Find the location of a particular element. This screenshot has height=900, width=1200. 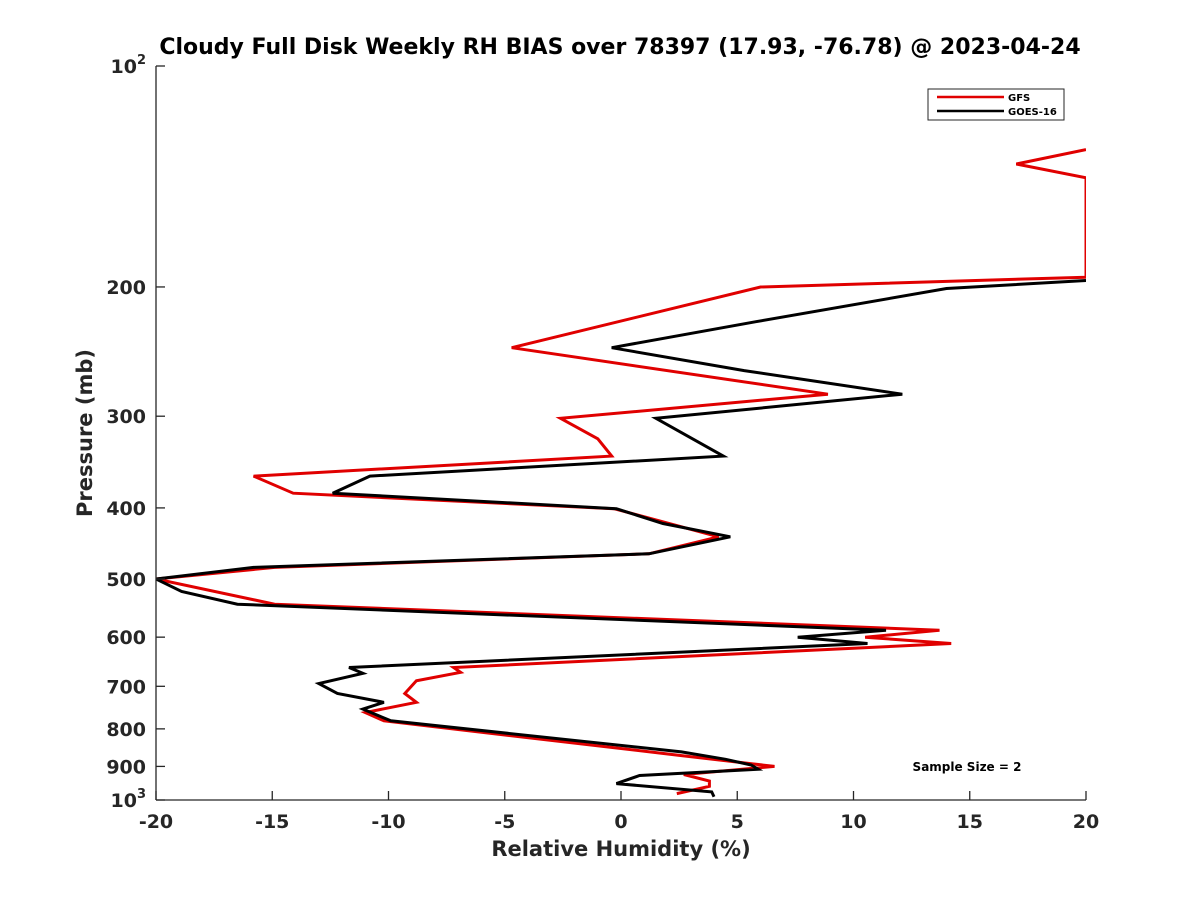

legend-label-goes-16: GOES-16 is located at coordinates (1032, 112).